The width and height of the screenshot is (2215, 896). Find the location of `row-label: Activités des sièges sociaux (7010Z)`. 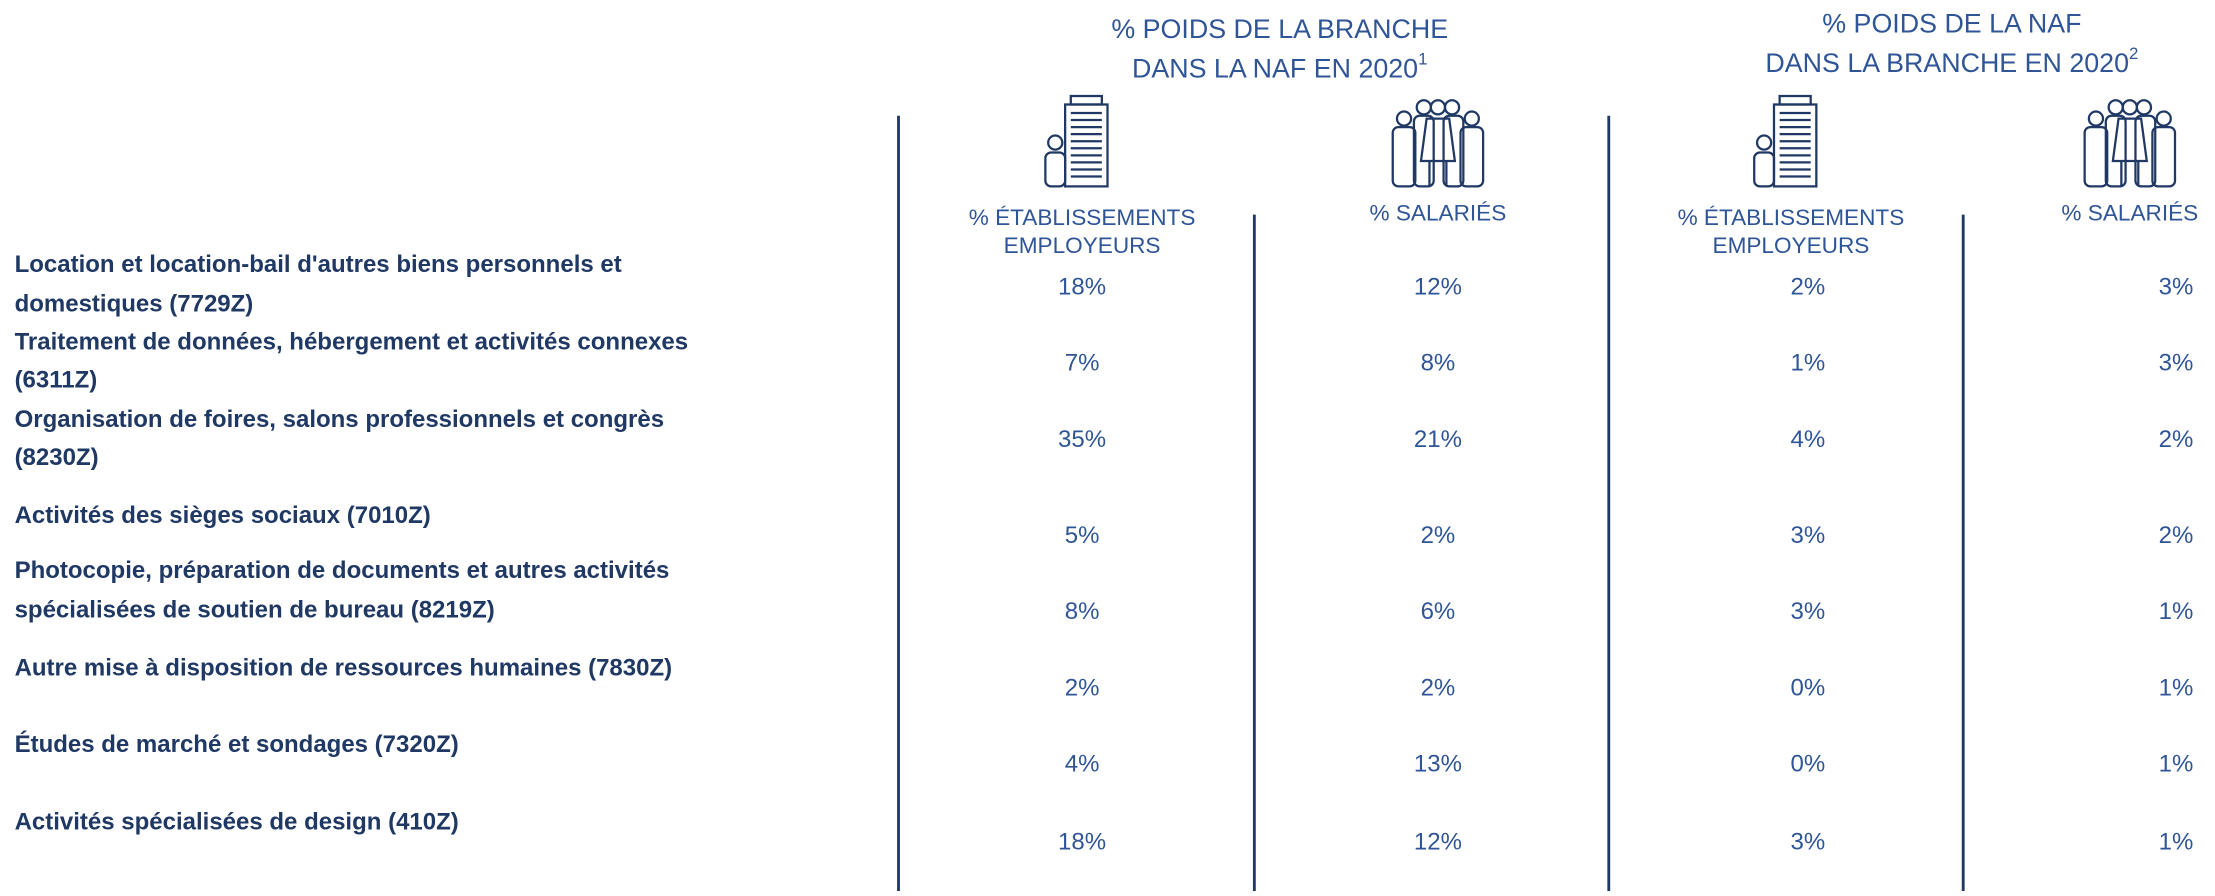

row-label: Activités des sièges sociaux (7010Z) is located at coordinates (223, 515).